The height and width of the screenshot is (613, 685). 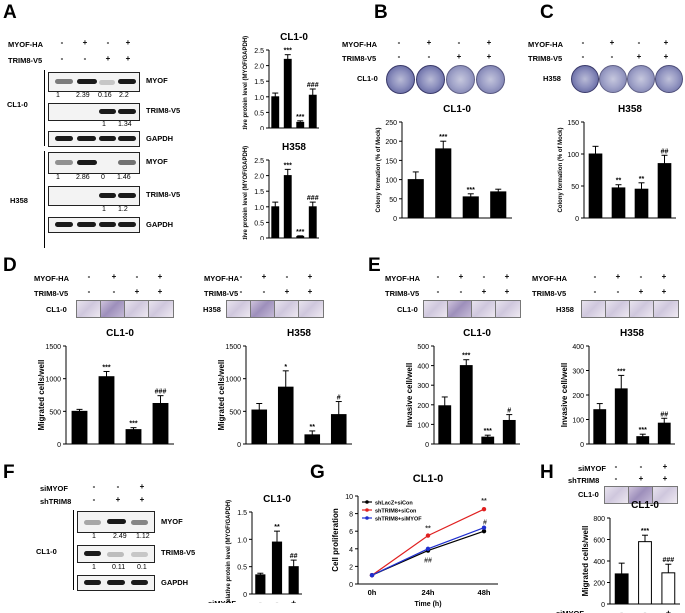 What do you see at coordinates (105, 95) in the screenshot?
I see `quant: 0.16` at bounding box center [105, 95].